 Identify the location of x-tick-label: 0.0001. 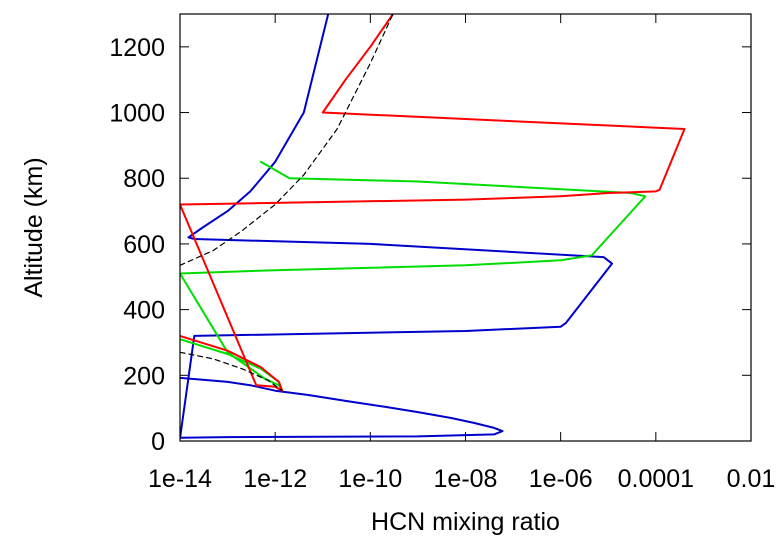
(656, 479).